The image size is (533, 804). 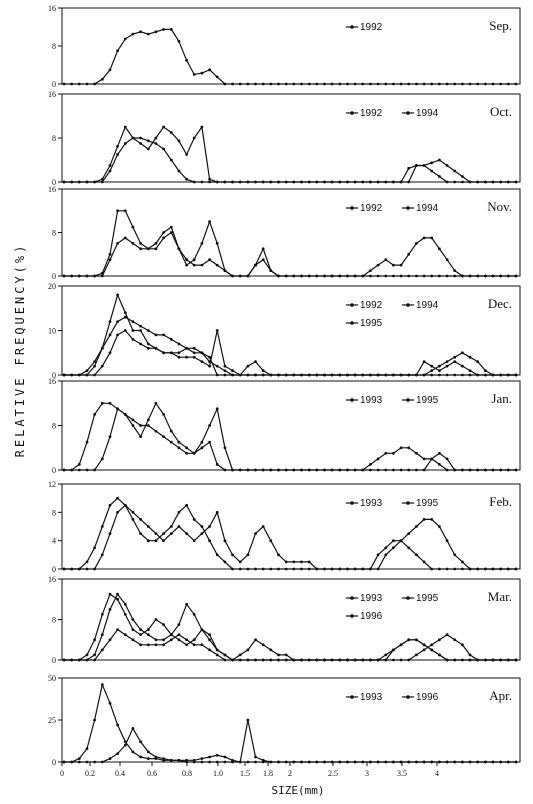 What do you see at coordinates (499, 206) in the screenshot?
I see `month-label: Nov.` at bounding box center [499, 206].